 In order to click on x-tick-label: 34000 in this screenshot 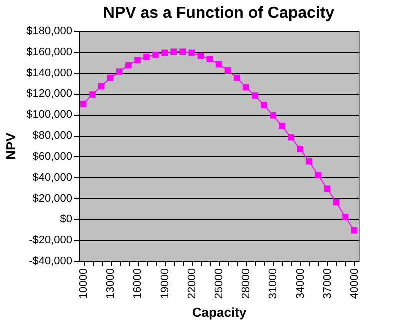, I will do `click(300, 284)`.